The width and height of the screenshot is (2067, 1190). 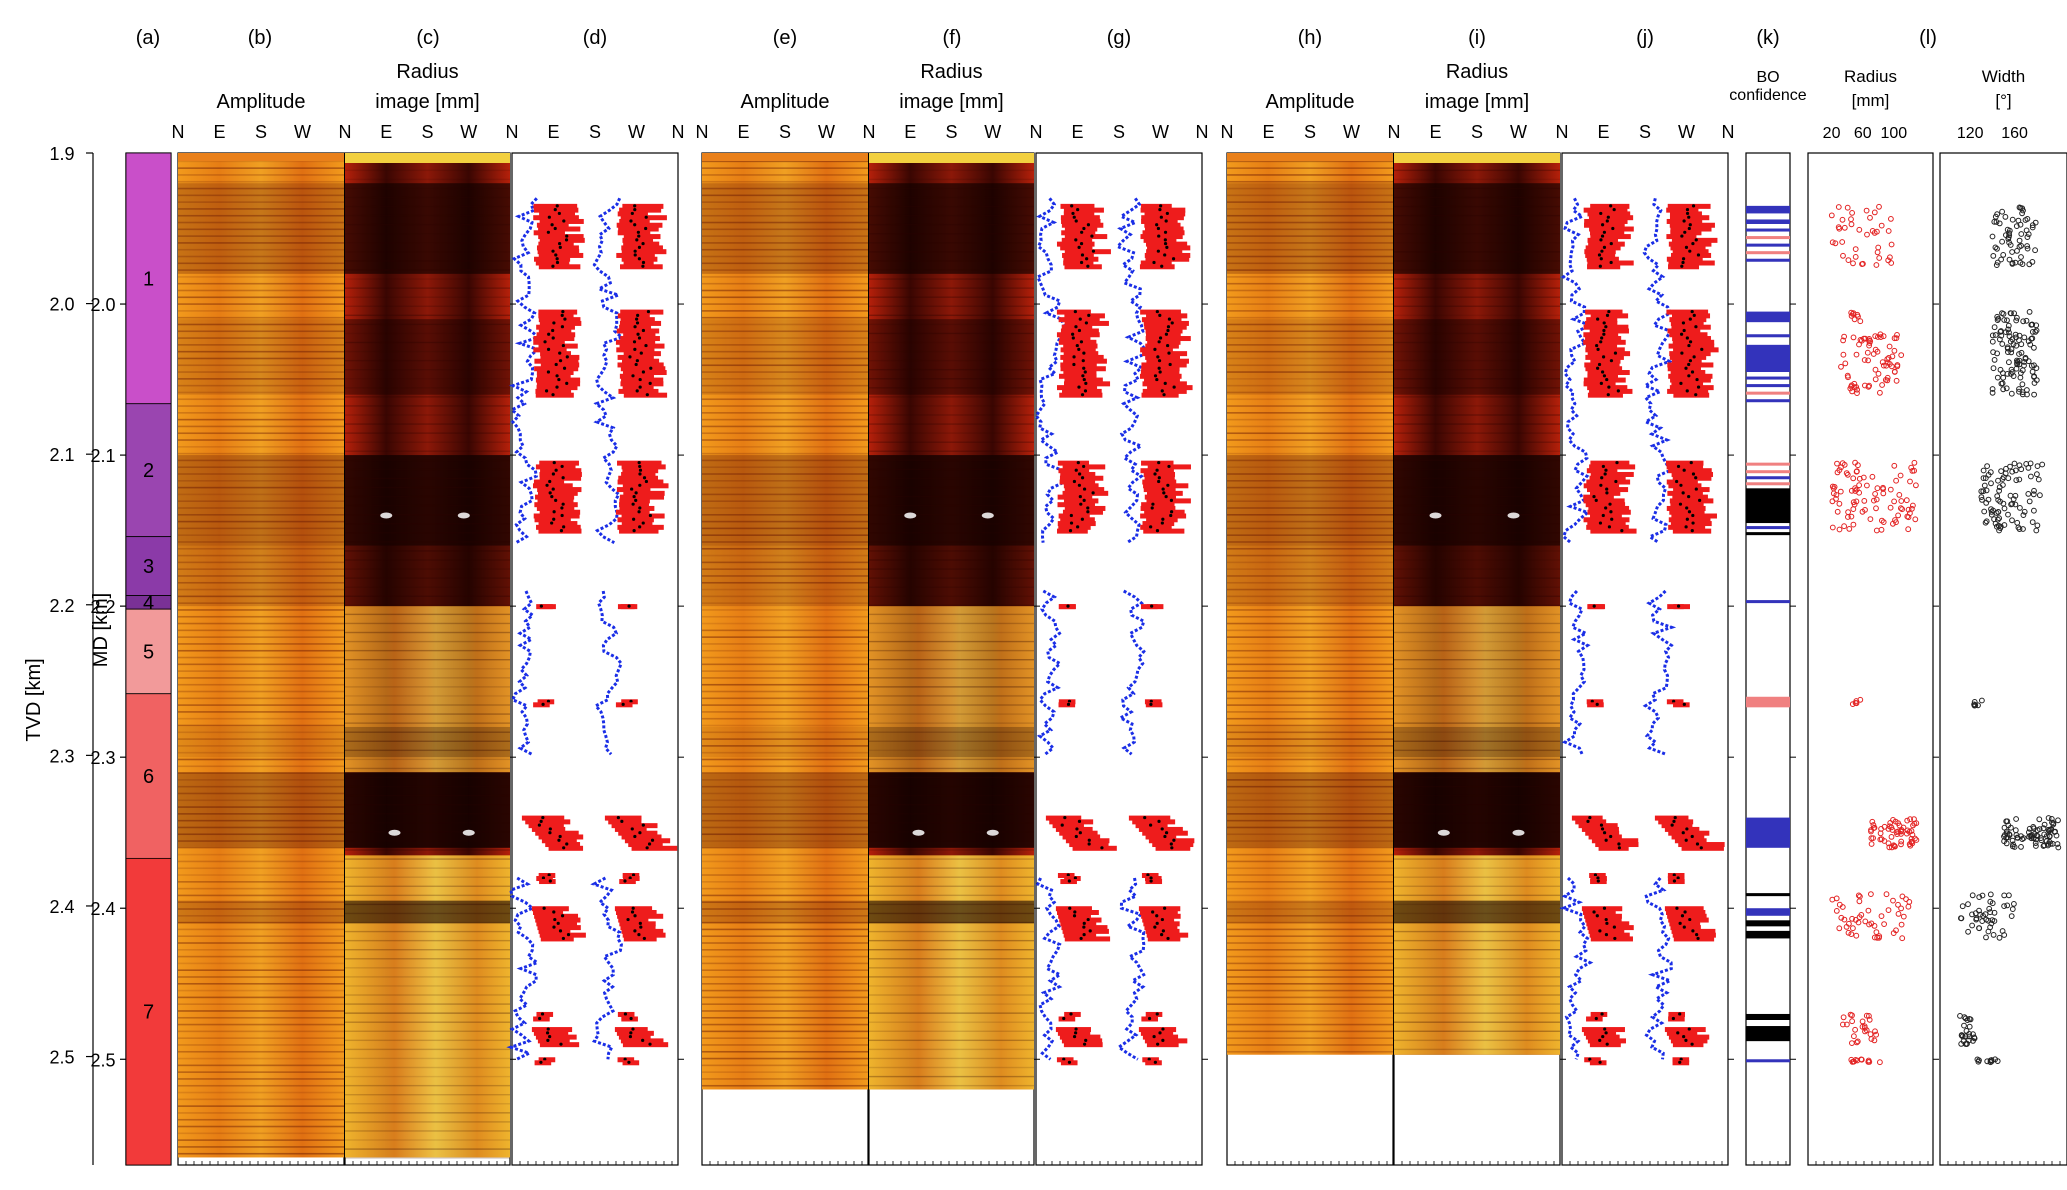 I want to click on radius-scatter-tick-1: 60, so click(x=1863, y=133).